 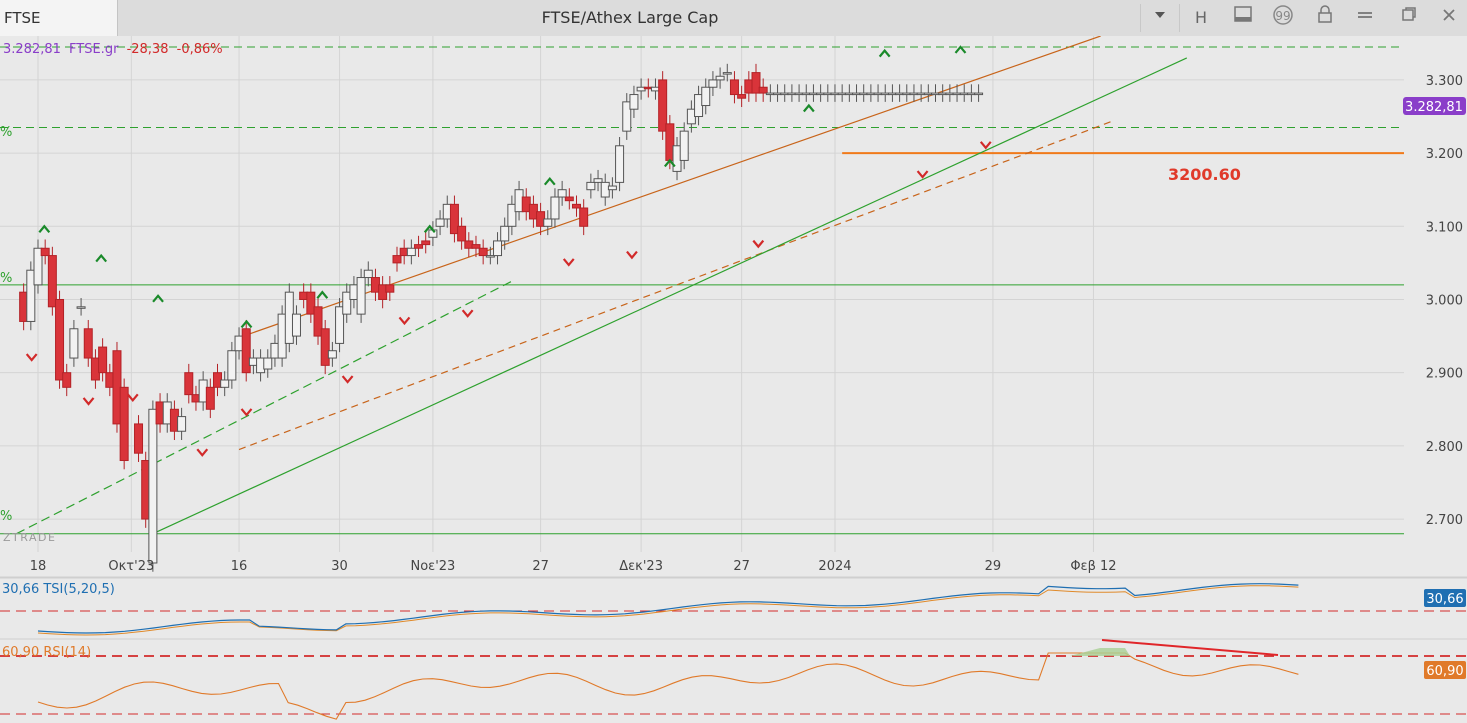 I want to click on time-tick-label: Φεβ 12, so click(x=1093, y=566).